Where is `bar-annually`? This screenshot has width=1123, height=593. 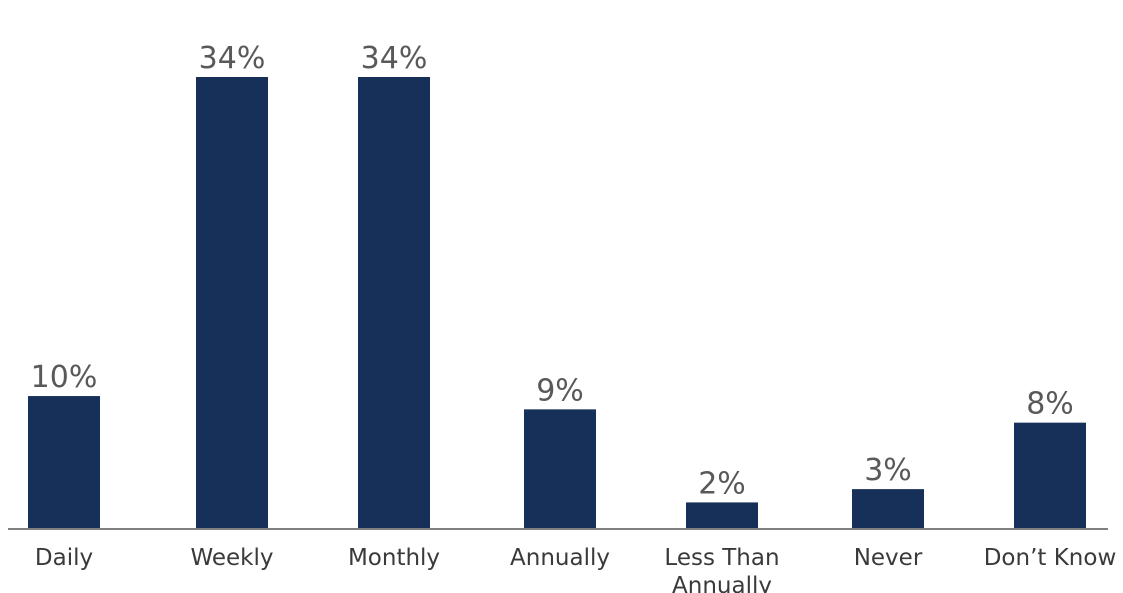 bar-annually is located at coordinates (560, 469).